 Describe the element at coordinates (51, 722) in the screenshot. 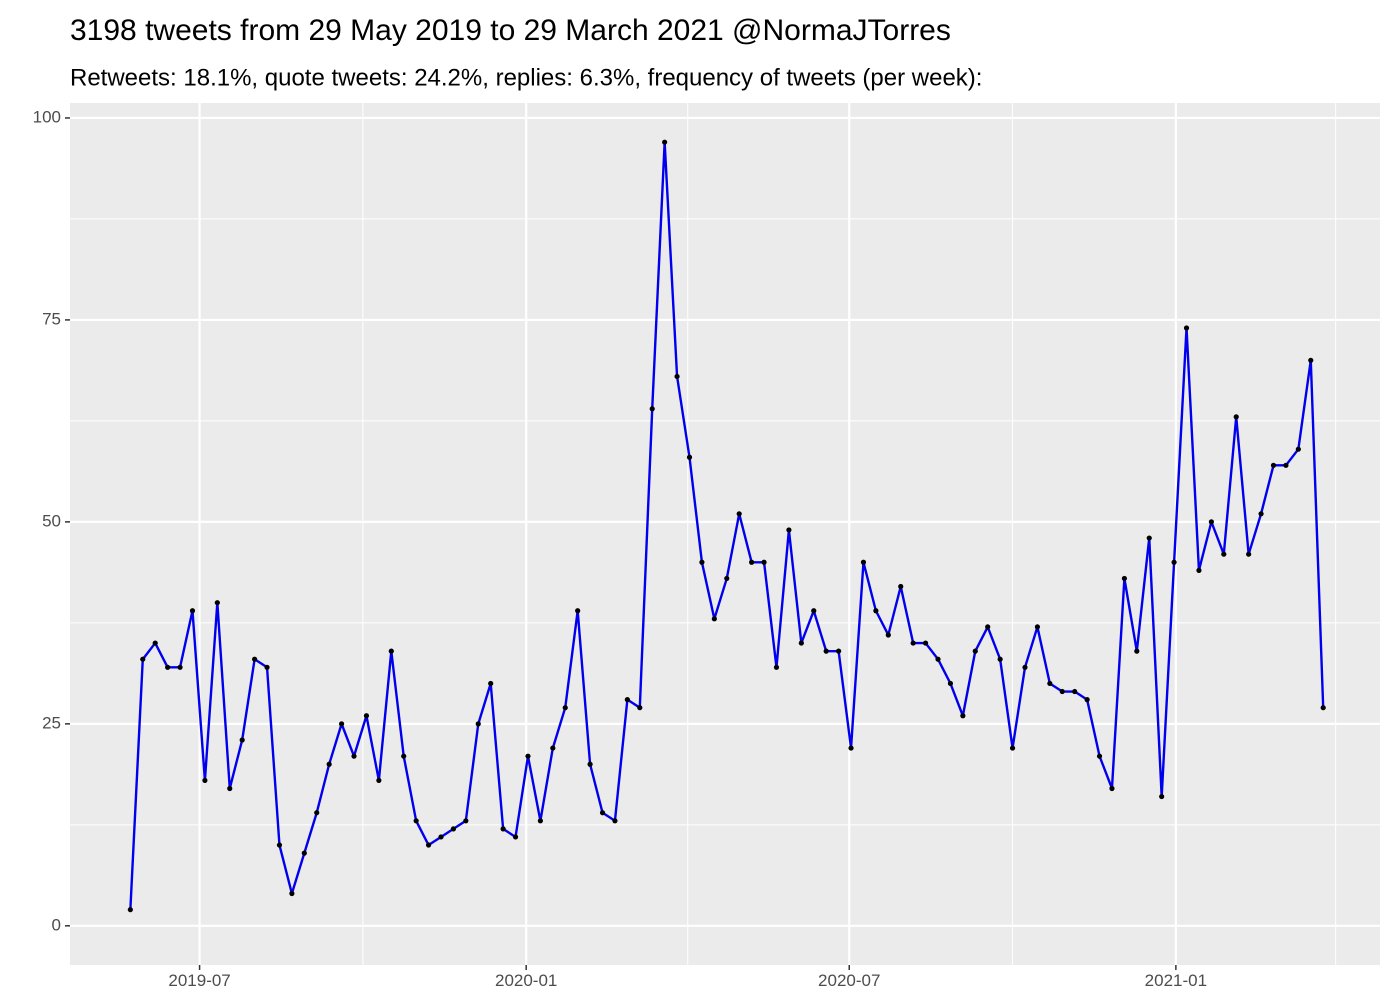

I see `y-tick-label: 25` at that location.